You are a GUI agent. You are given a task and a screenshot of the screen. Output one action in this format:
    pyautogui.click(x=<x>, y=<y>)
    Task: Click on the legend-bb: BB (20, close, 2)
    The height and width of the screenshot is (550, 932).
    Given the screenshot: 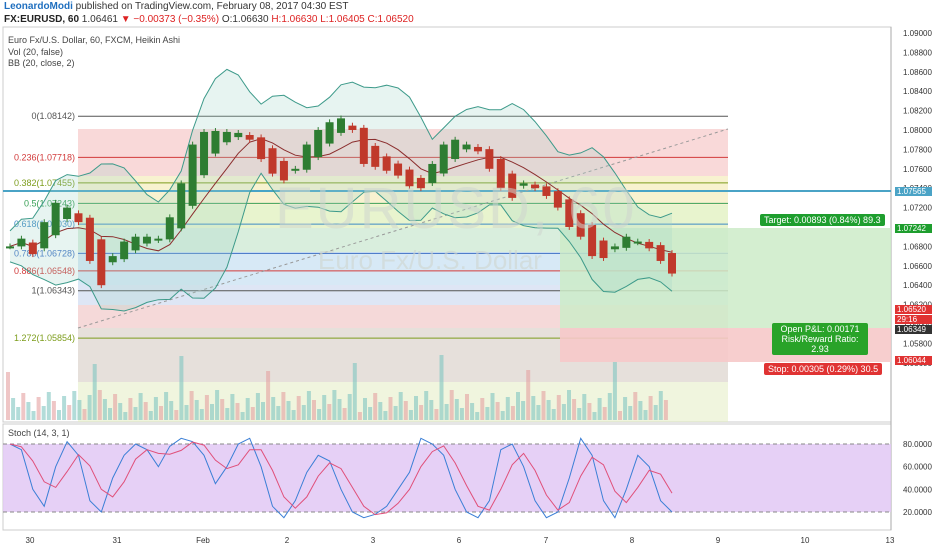 What is the action you would take?
    pyautogui.click(x=41, y=63)
    